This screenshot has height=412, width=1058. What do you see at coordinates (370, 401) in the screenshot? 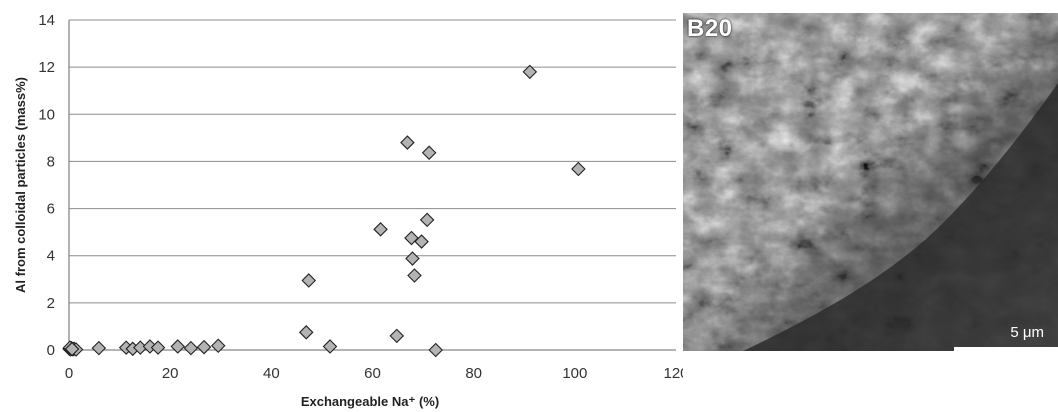
I see `x-axis-title: Exchangeable Na⁺ (%)` at bounding box center [370, 401].